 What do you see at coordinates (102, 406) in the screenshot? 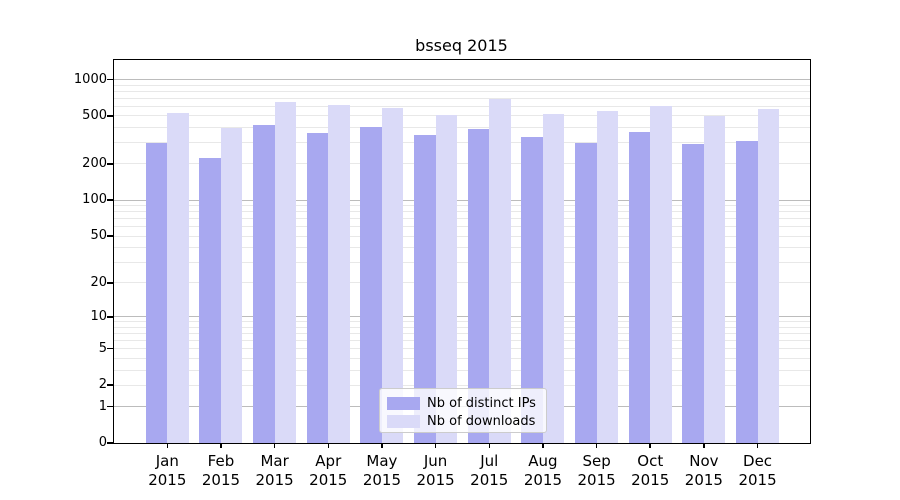
I see `y-tick-label-1: 1` at bounding box center [102, 406].